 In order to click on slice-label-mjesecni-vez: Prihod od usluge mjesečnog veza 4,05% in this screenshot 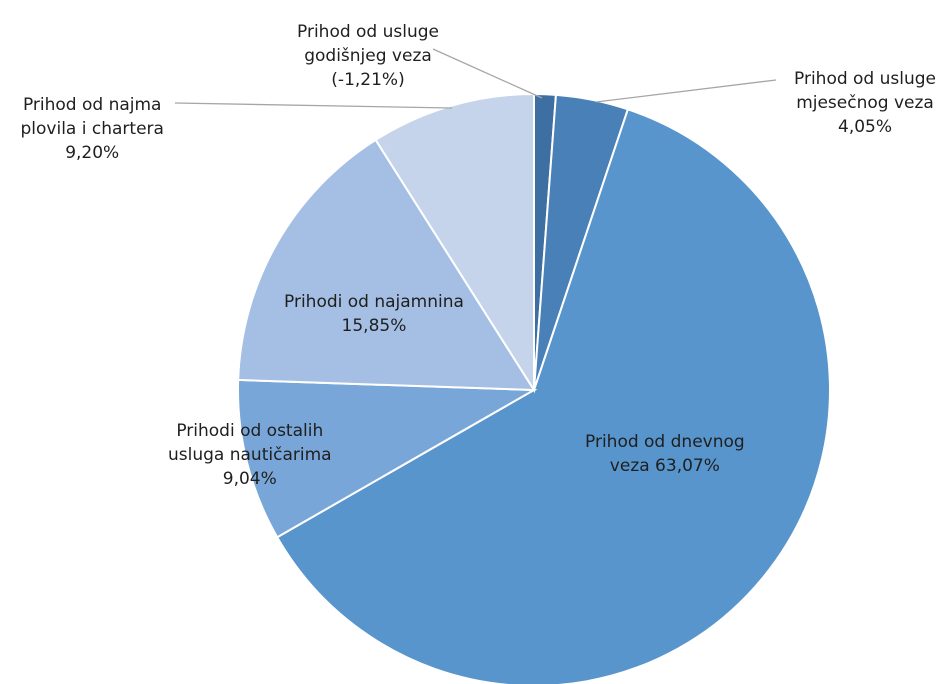, I will do `click(865, 103)`.